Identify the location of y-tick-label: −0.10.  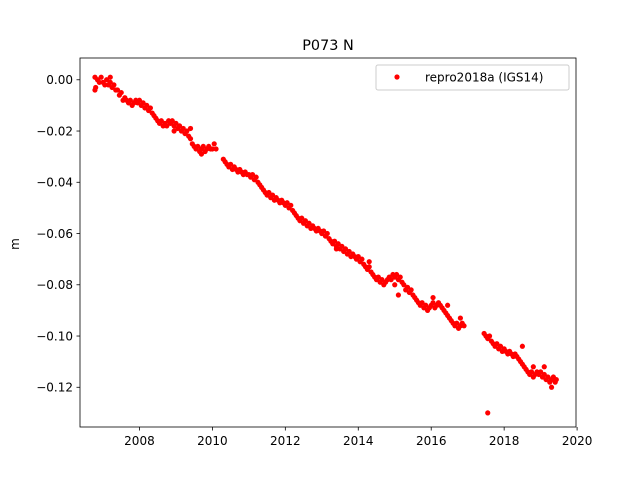
(54, 336).